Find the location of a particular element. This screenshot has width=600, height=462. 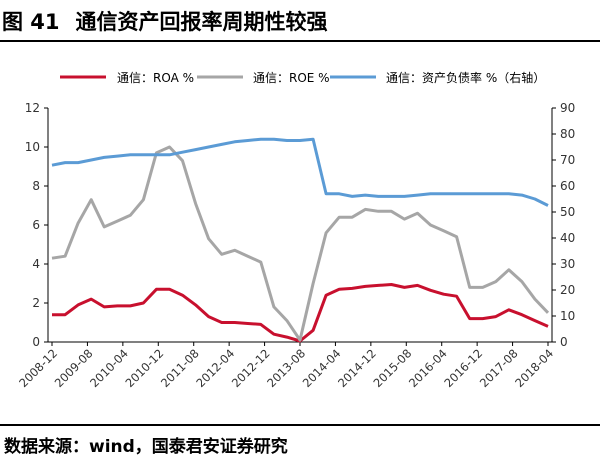

left-tick-label: 8 is located at coordinates (36, 186).